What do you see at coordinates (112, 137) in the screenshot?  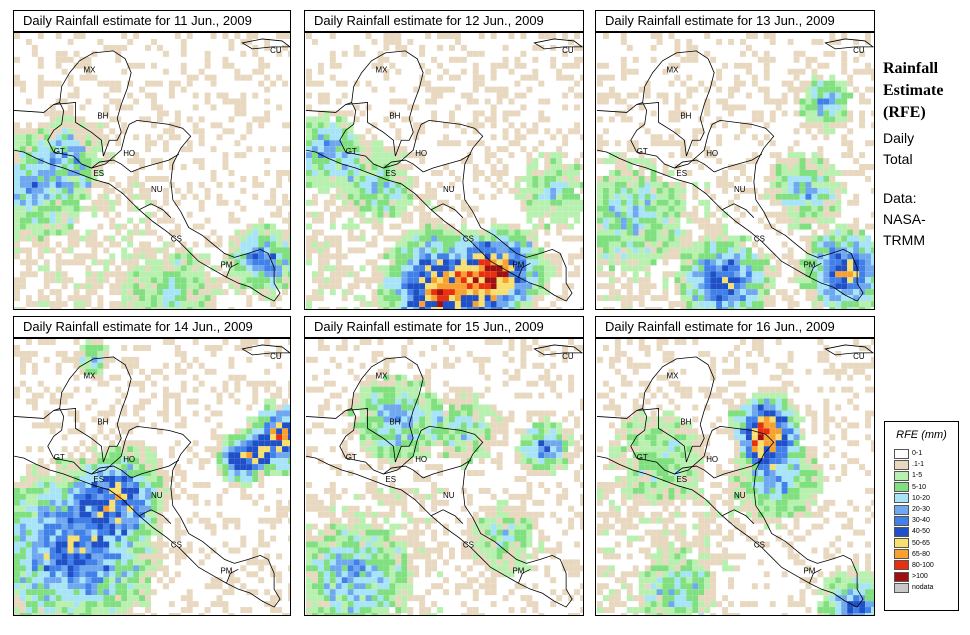 I see `country-border` at bounding box center [112, 137].